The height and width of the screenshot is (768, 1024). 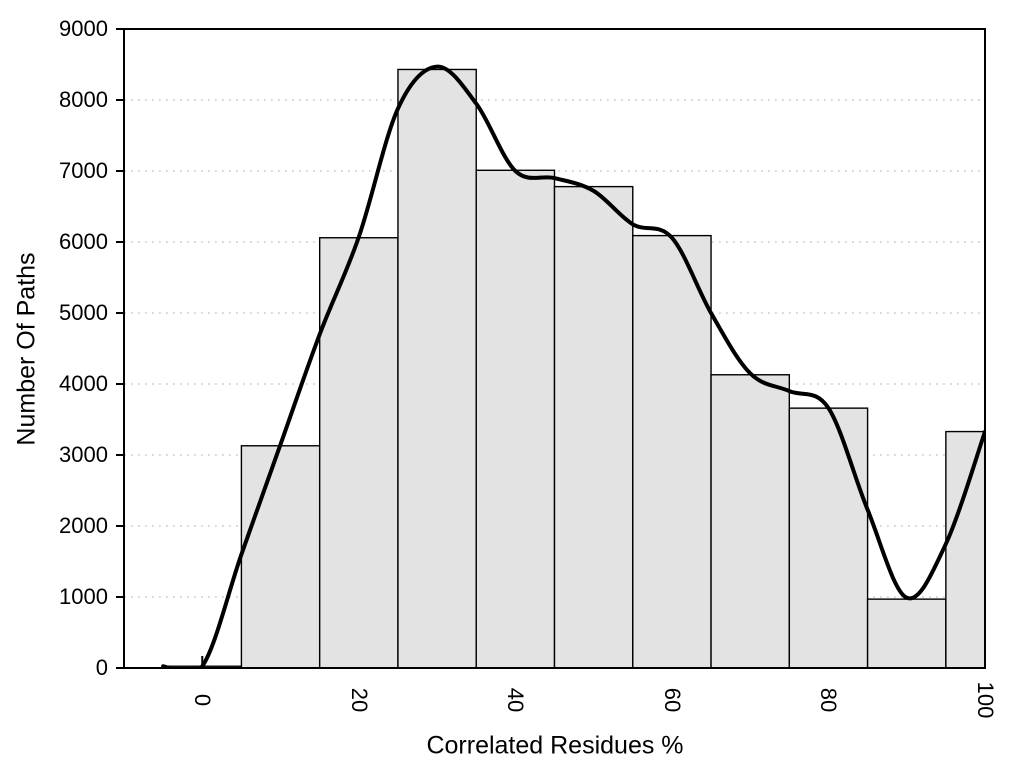 I want to click on y-tick-label: 0, so click(x=101, y=667).